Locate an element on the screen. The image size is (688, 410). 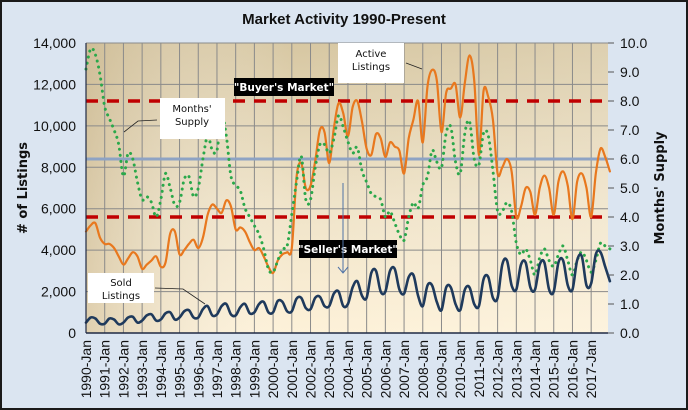
y-tick-label: 6,000 is located at coordinates (58, 209).